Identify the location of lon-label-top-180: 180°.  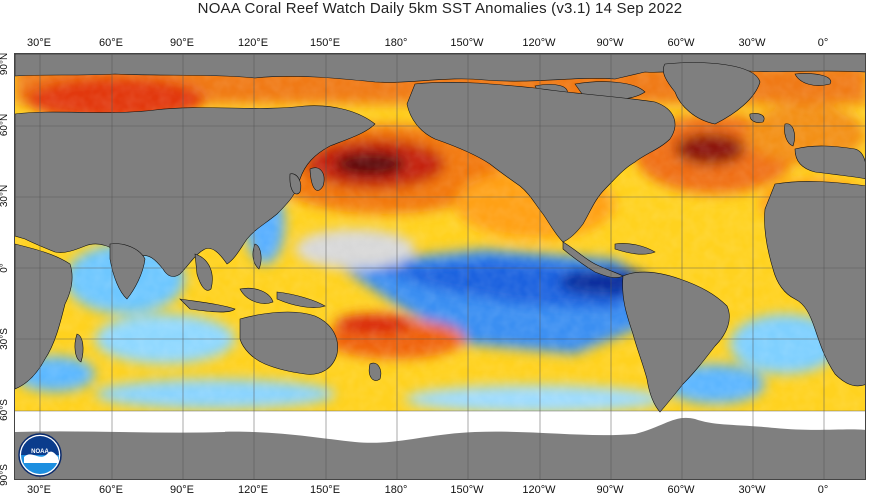
(396, 43).